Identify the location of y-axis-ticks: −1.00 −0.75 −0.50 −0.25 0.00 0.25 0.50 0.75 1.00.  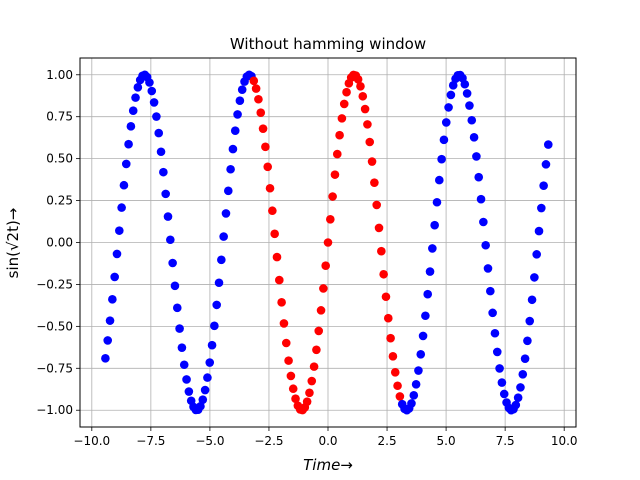
(58, 242).